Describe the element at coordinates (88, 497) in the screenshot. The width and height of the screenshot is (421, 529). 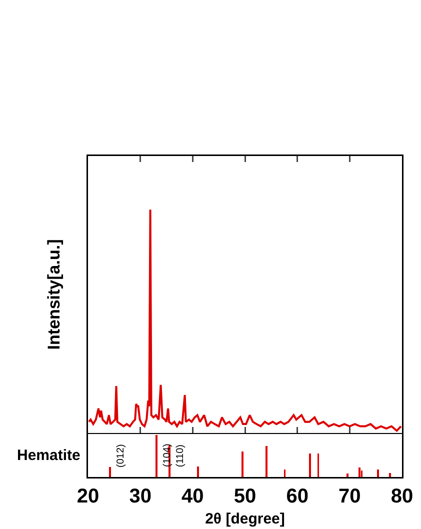
I see `x-tick-label: 20` at that location.